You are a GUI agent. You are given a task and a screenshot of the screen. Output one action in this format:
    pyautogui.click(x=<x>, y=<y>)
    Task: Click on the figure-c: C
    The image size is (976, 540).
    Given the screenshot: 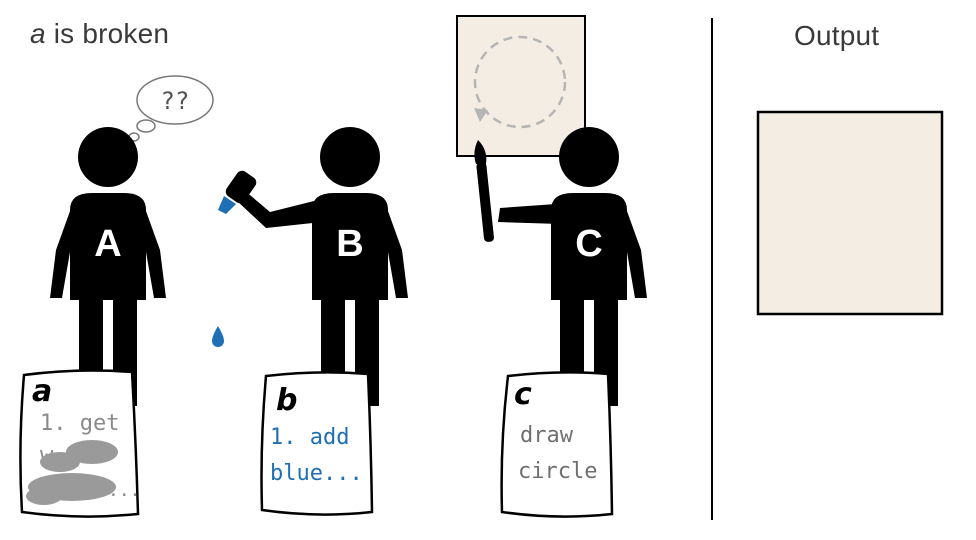 What is the action you would take?
    pyautogui.click(x=572, y=266)
    